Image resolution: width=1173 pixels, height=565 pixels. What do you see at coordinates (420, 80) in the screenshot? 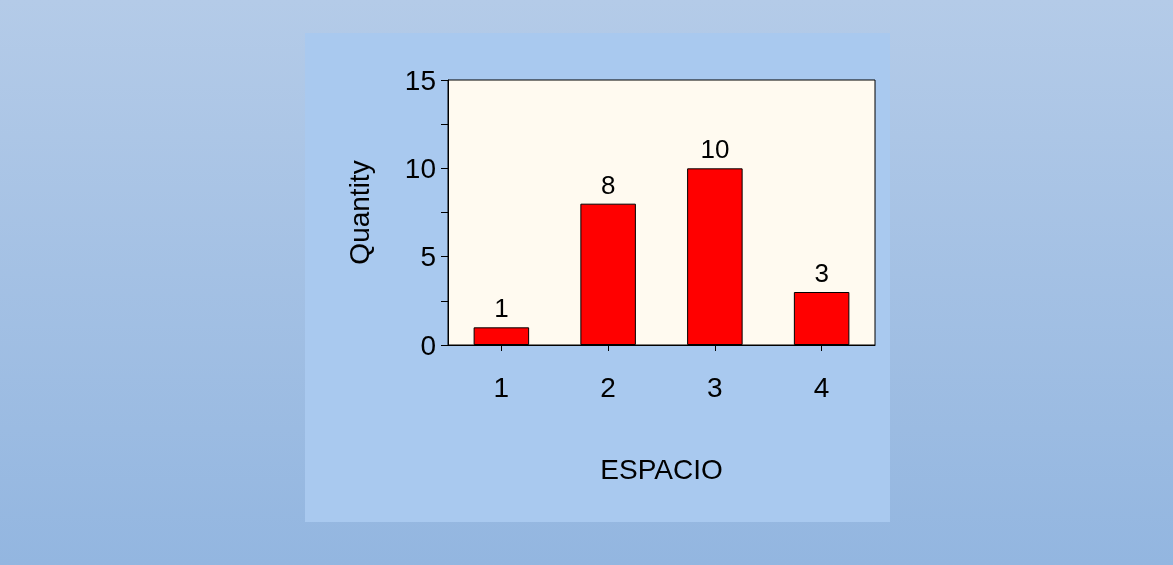
I see `y-tick-label: 15` at bounding box center [420, 80].